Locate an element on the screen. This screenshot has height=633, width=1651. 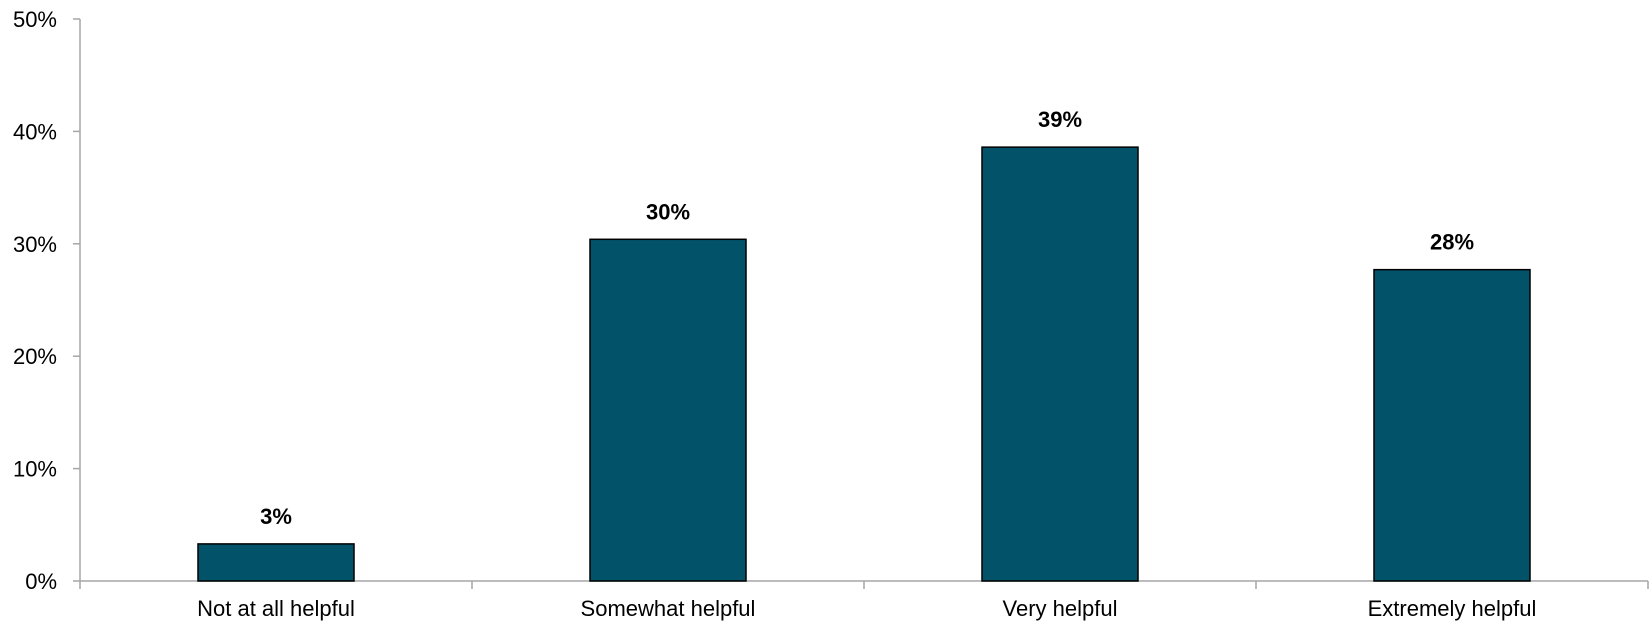
y-tick-label: 30% is located at coordinates (35, 244).